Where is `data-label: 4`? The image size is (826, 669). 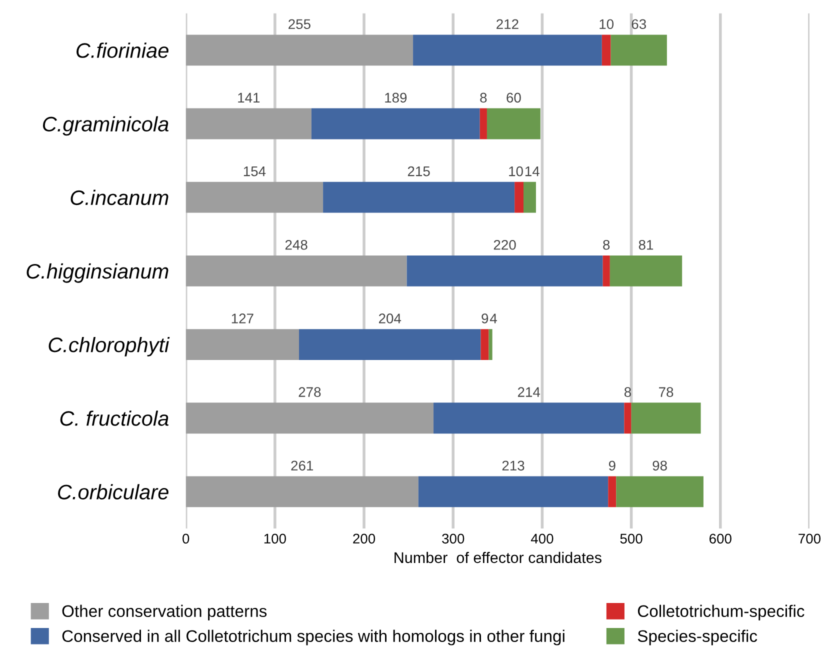
data-label: 4 is located at coordinates (493, 319).